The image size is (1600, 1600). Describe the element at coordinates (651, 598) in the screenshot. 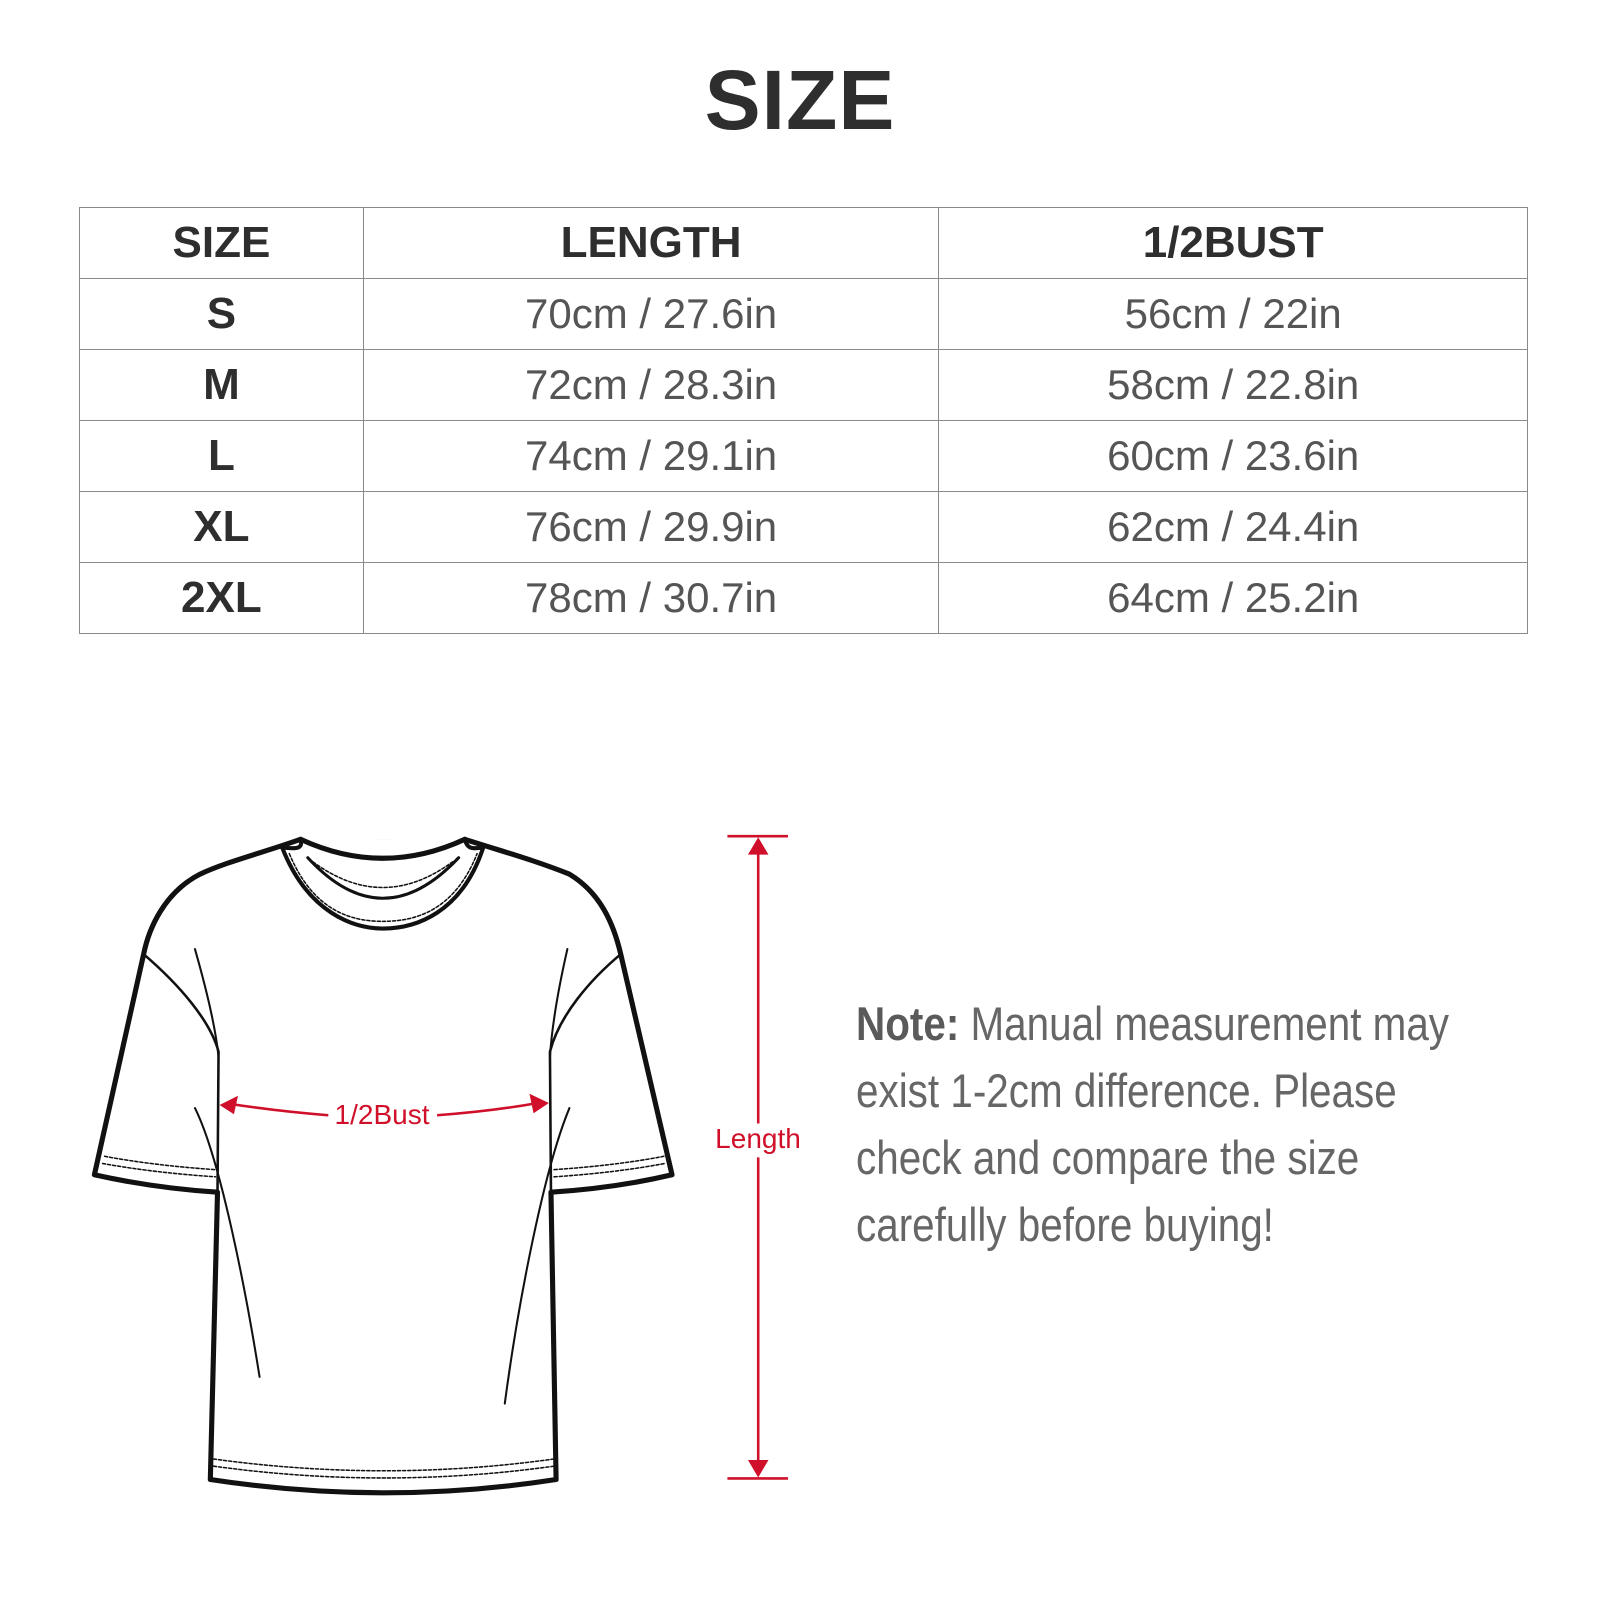

I see `length-cell: 78cm / 30.7in` at that location.